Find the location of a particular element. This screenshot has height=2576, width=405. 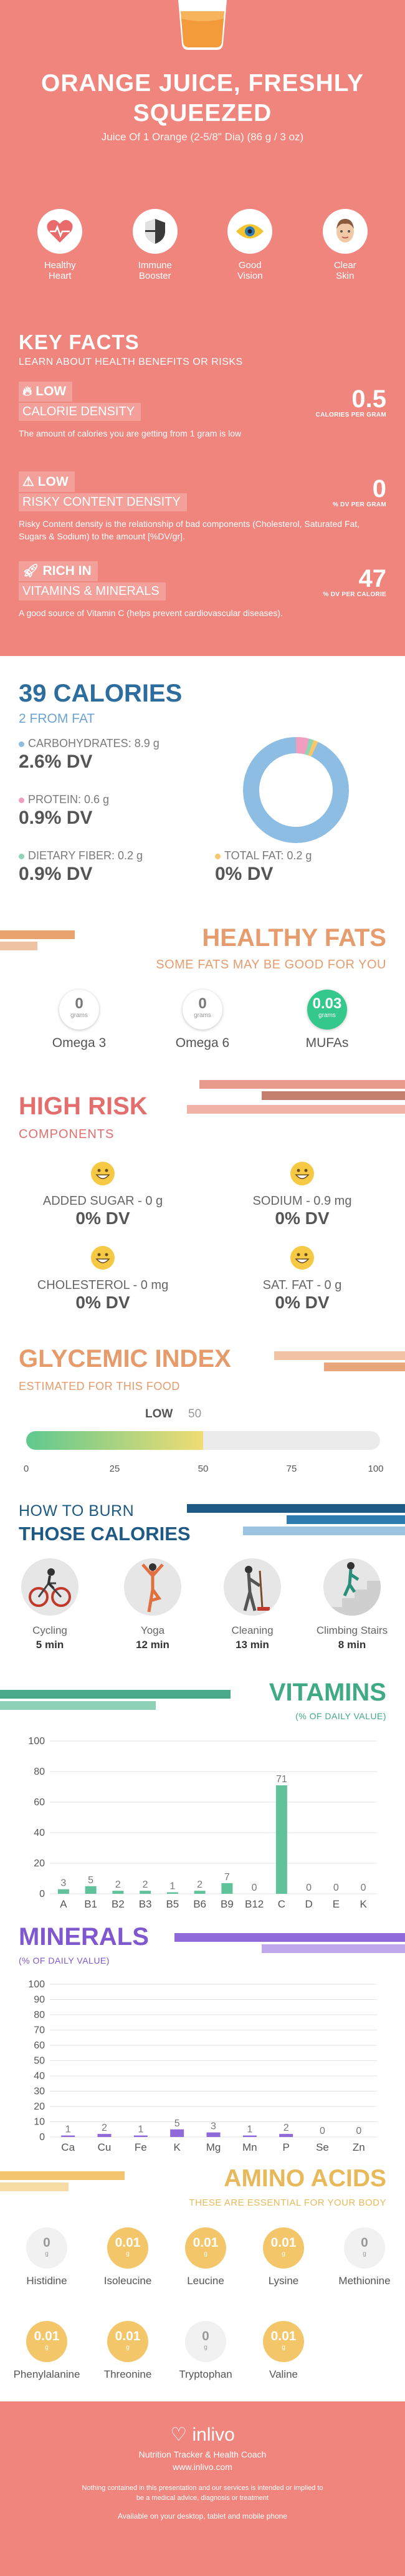

bar-value-label: 1 is located at coordinates (68, 2130).